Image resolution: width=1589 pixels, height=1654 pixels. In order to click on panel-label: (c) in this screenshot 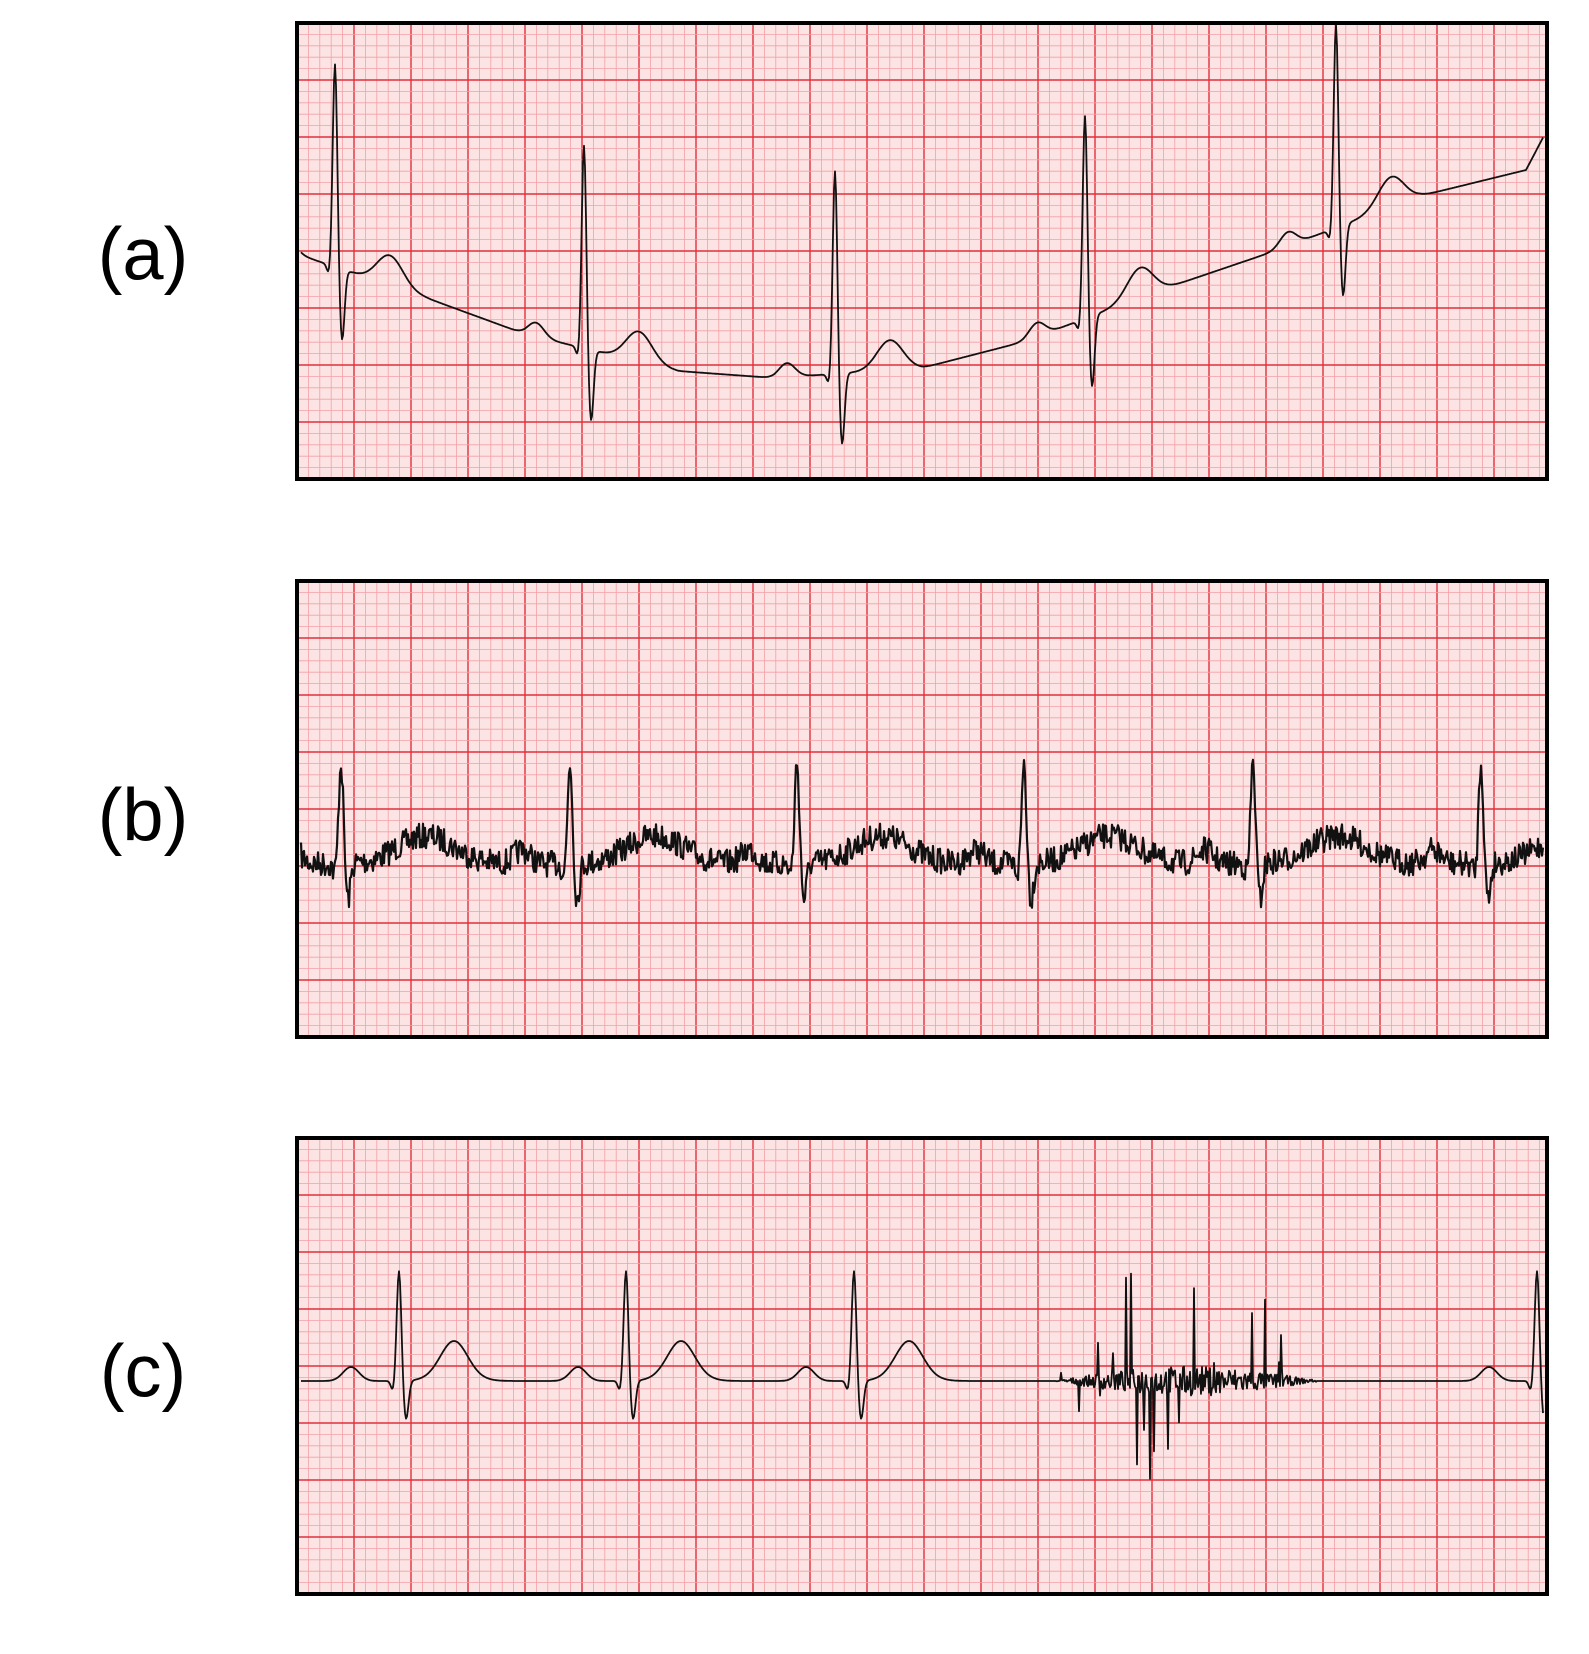, I will do `click(143, 1371)`.